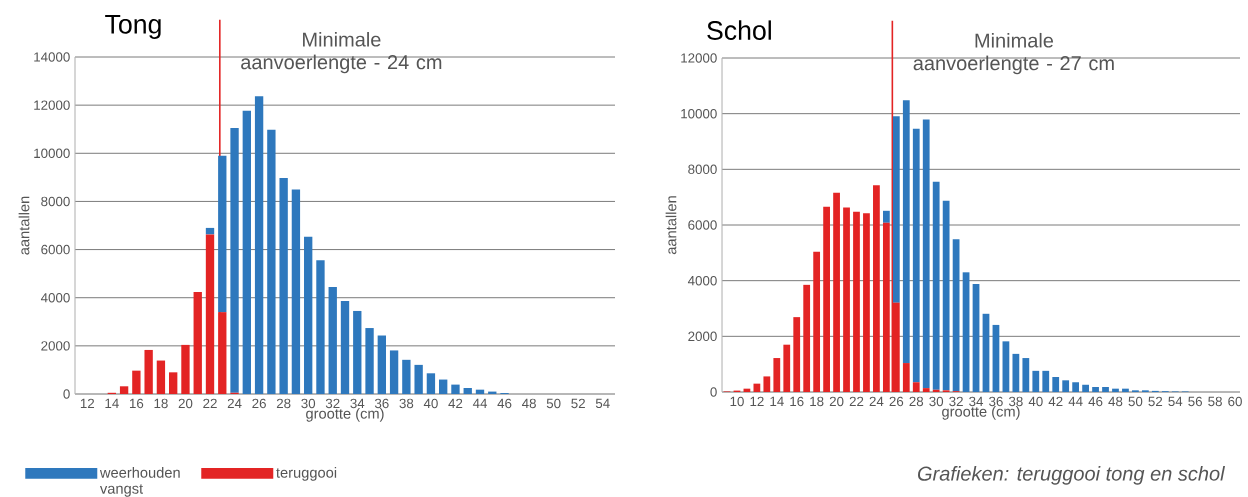 This screenshot has height=497, width=1248. I want to click on x-tick-label: 14, so click(777, 401).